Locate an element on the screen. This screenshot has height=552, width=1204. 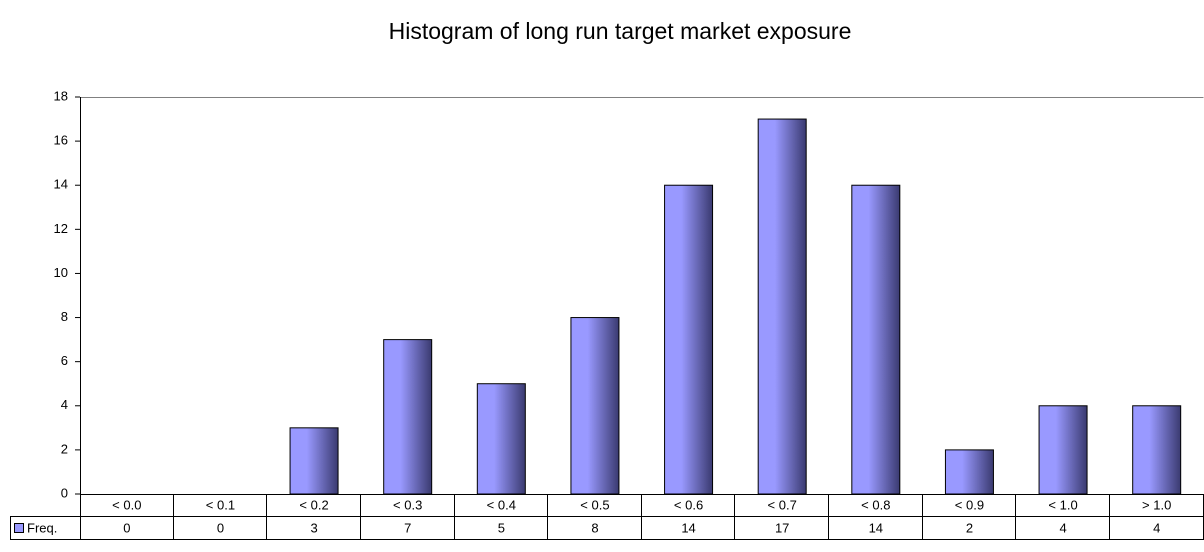
x-tick-label: < 0.5 is located at coordinates (594, 504).